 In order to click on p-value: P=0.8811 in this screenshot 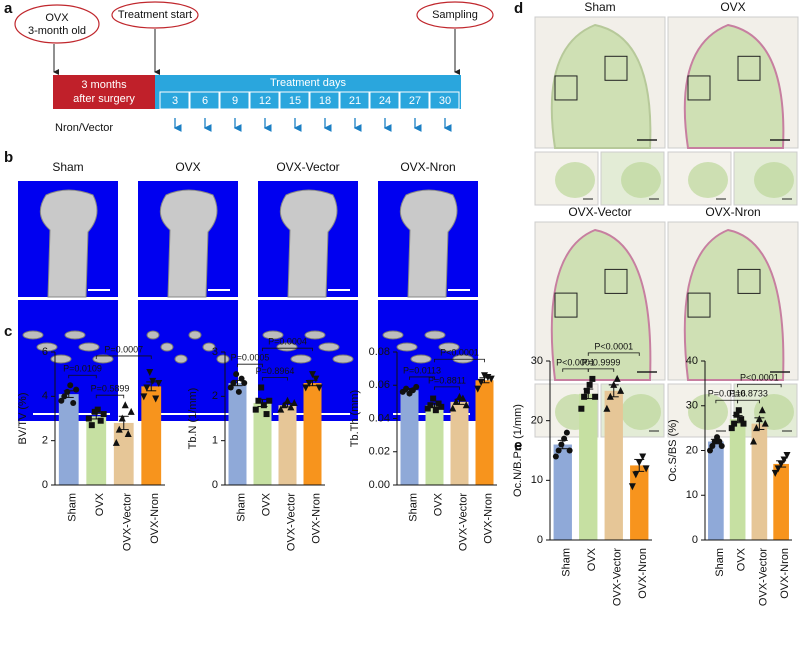, I will do `click(447, 380)`.